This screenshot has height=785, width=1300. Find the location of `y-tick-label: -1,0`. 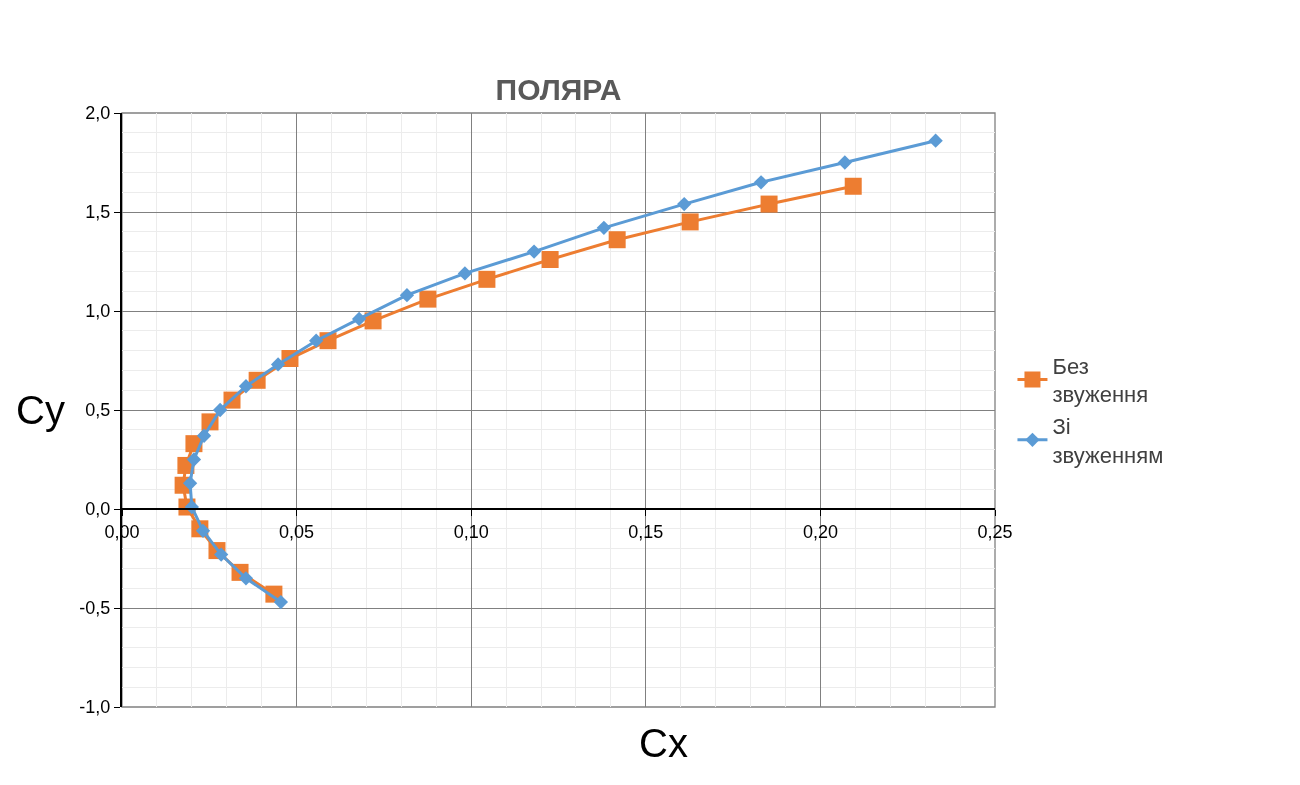

y-tick-label: -1,0 is located at coordinates (95, 707).